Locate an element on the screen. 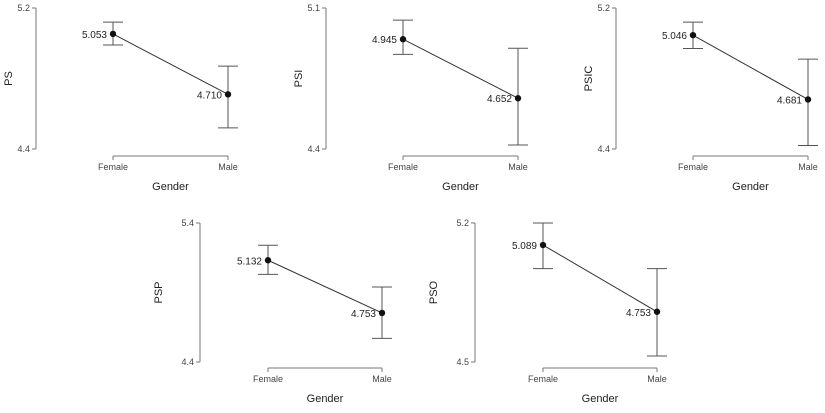 Image resolution: width=825 pixels, height=413 pixels. chart-svg: 5.4 4.4 PSP Female Male Gender 5.132 4.753 is located at coordinates (272, 311).